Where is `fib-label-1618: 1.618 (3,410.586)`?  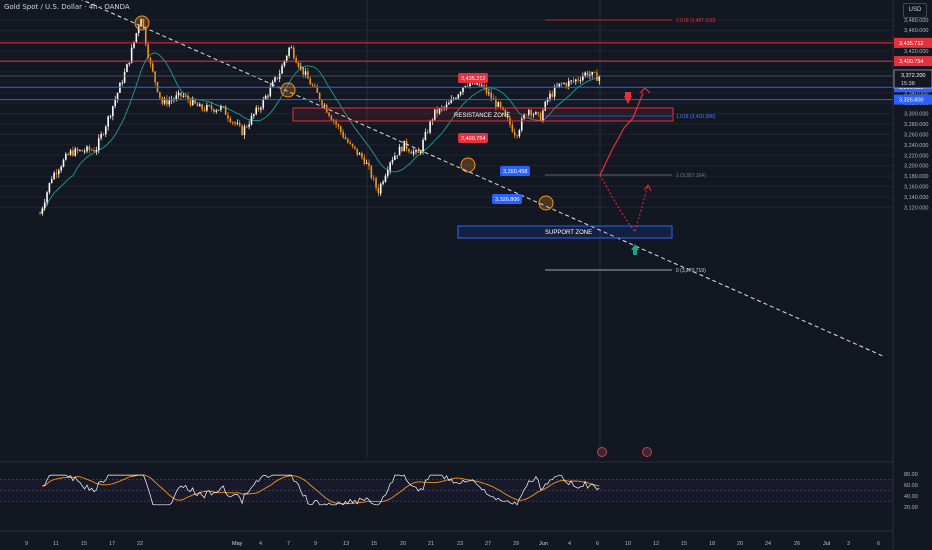 fib-label-1618: 1.618 (3,410.586) is located at coordinates (696, 117).